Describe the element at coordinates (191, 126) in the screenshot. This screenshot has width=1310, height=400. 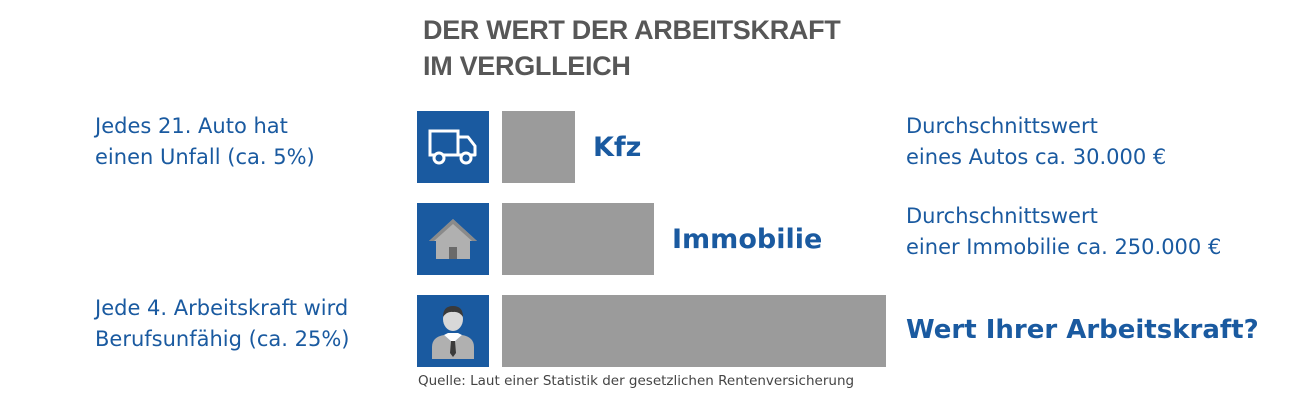
I see `auto-accident-note-line-1: Jedes 21. Auto hat` at that location.